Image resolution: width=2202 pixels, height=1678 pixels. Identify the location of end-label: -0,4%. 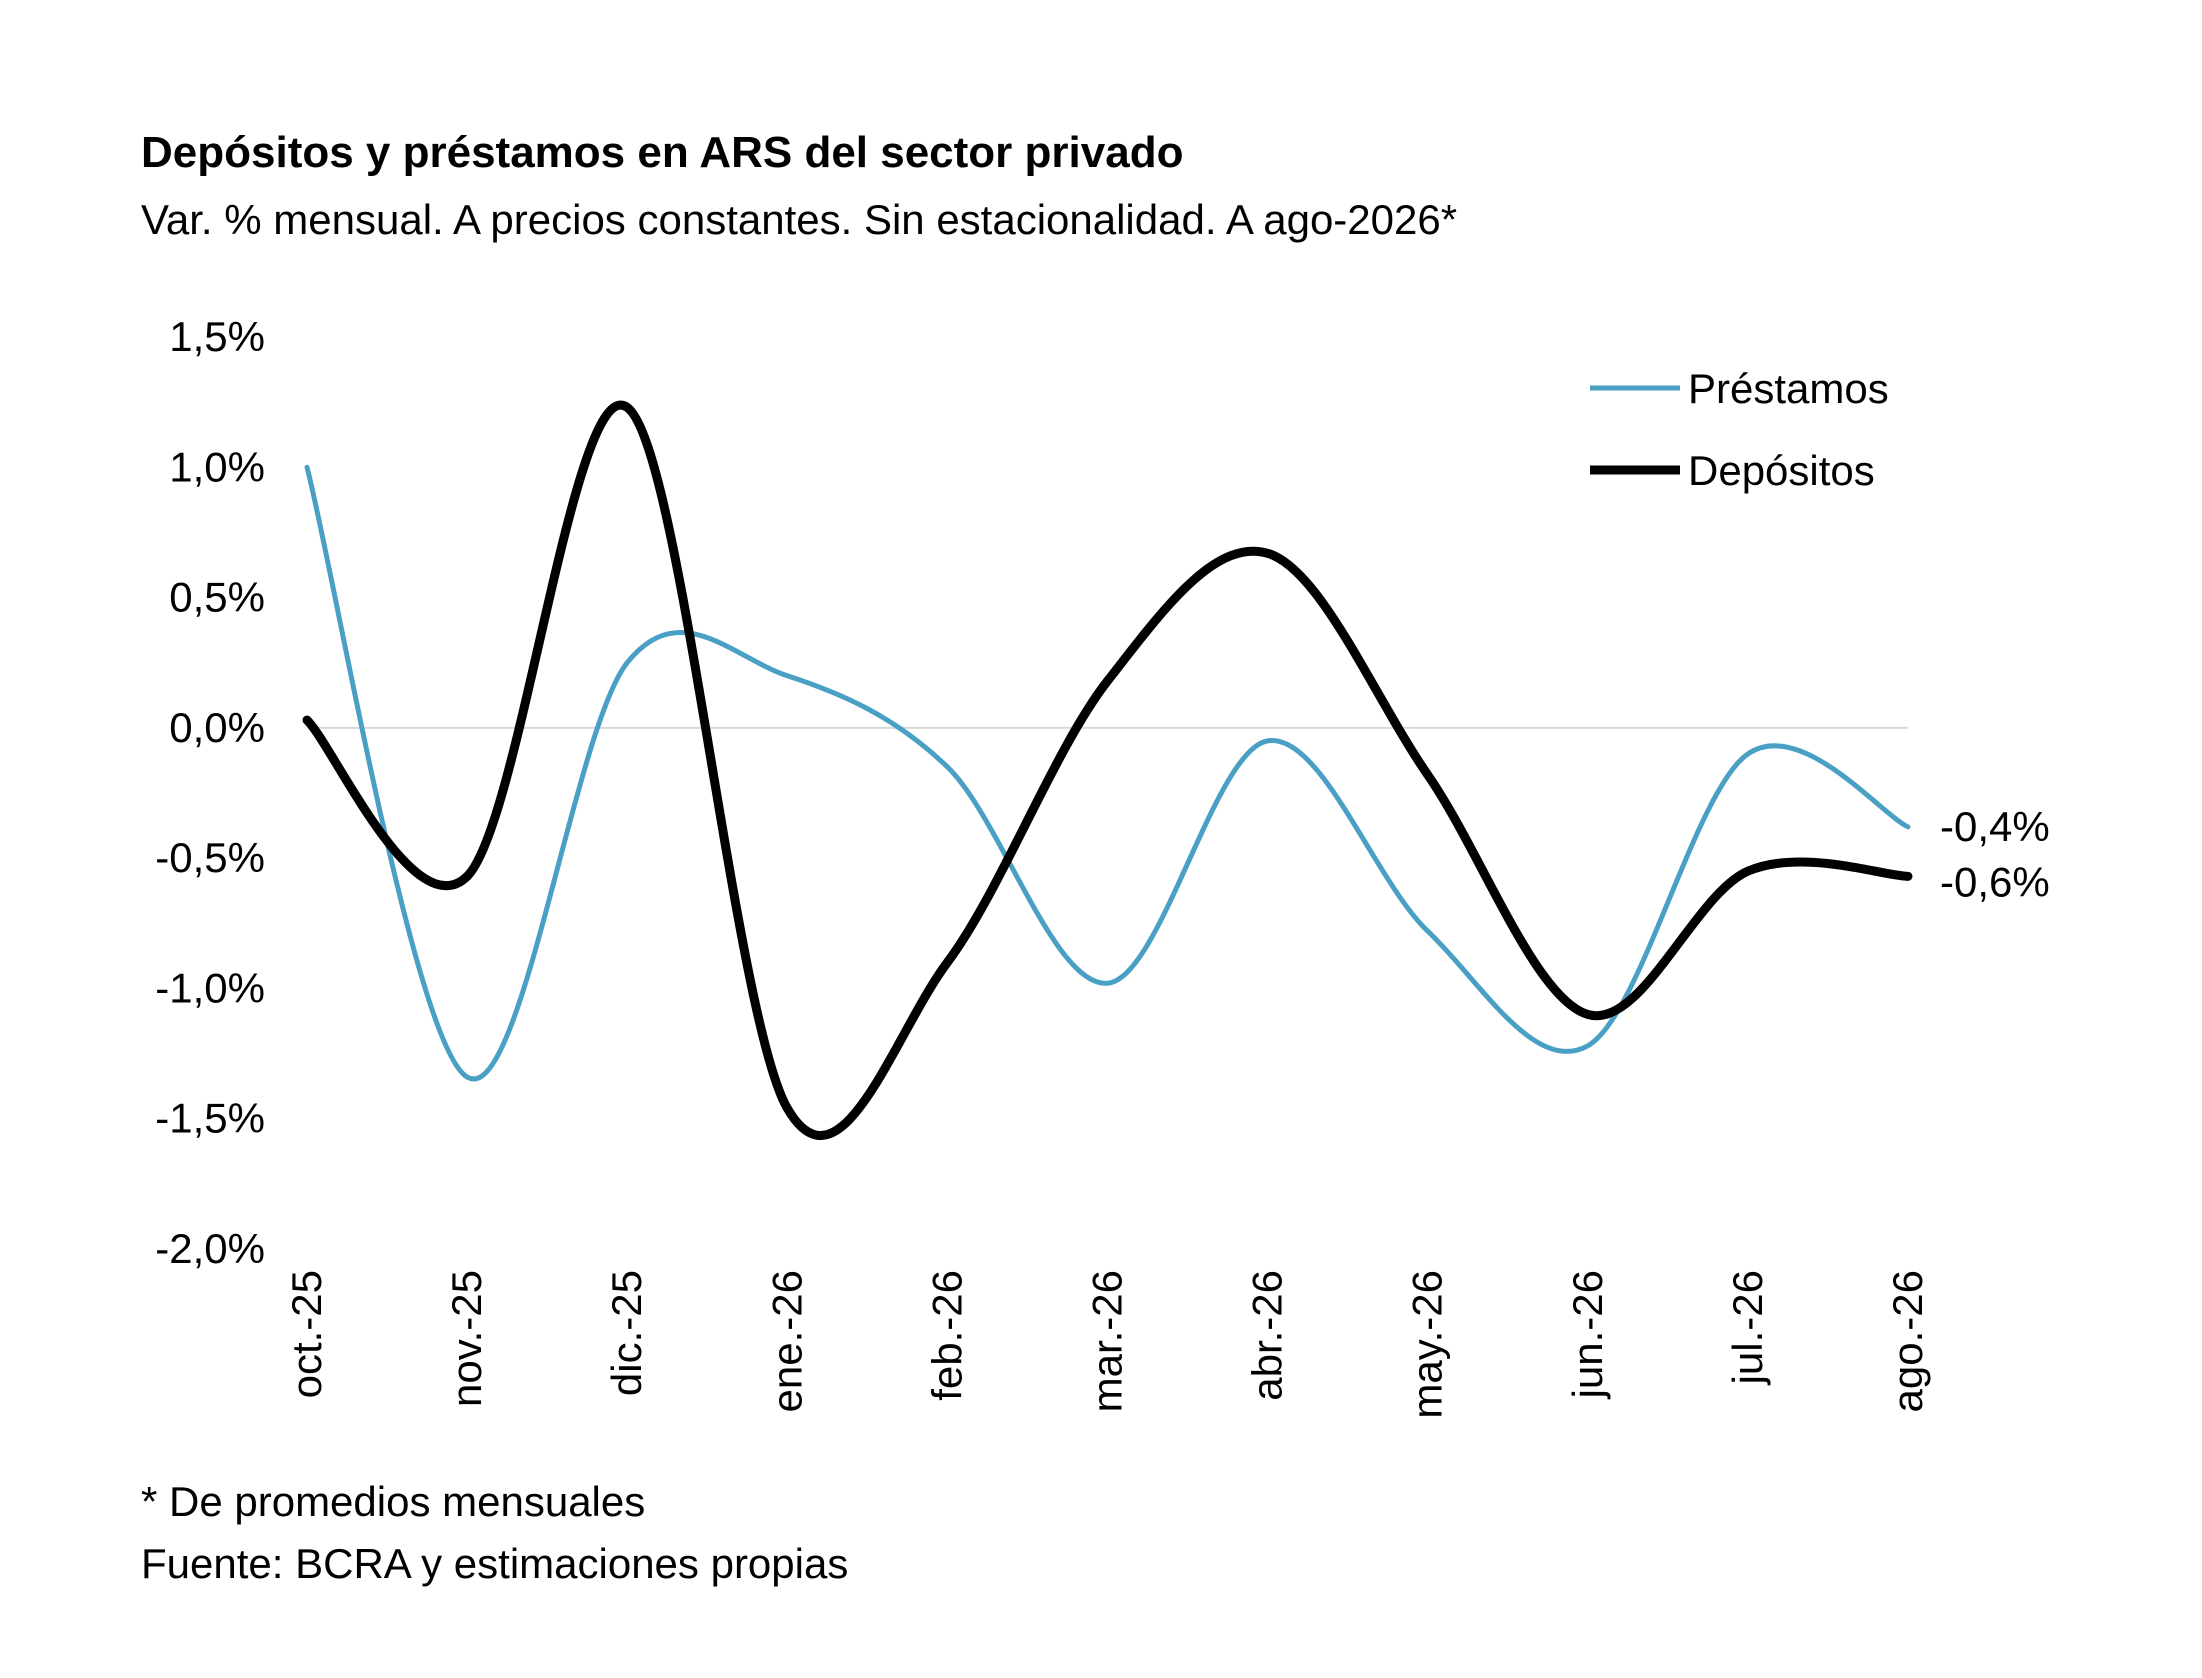
(1995, 826).